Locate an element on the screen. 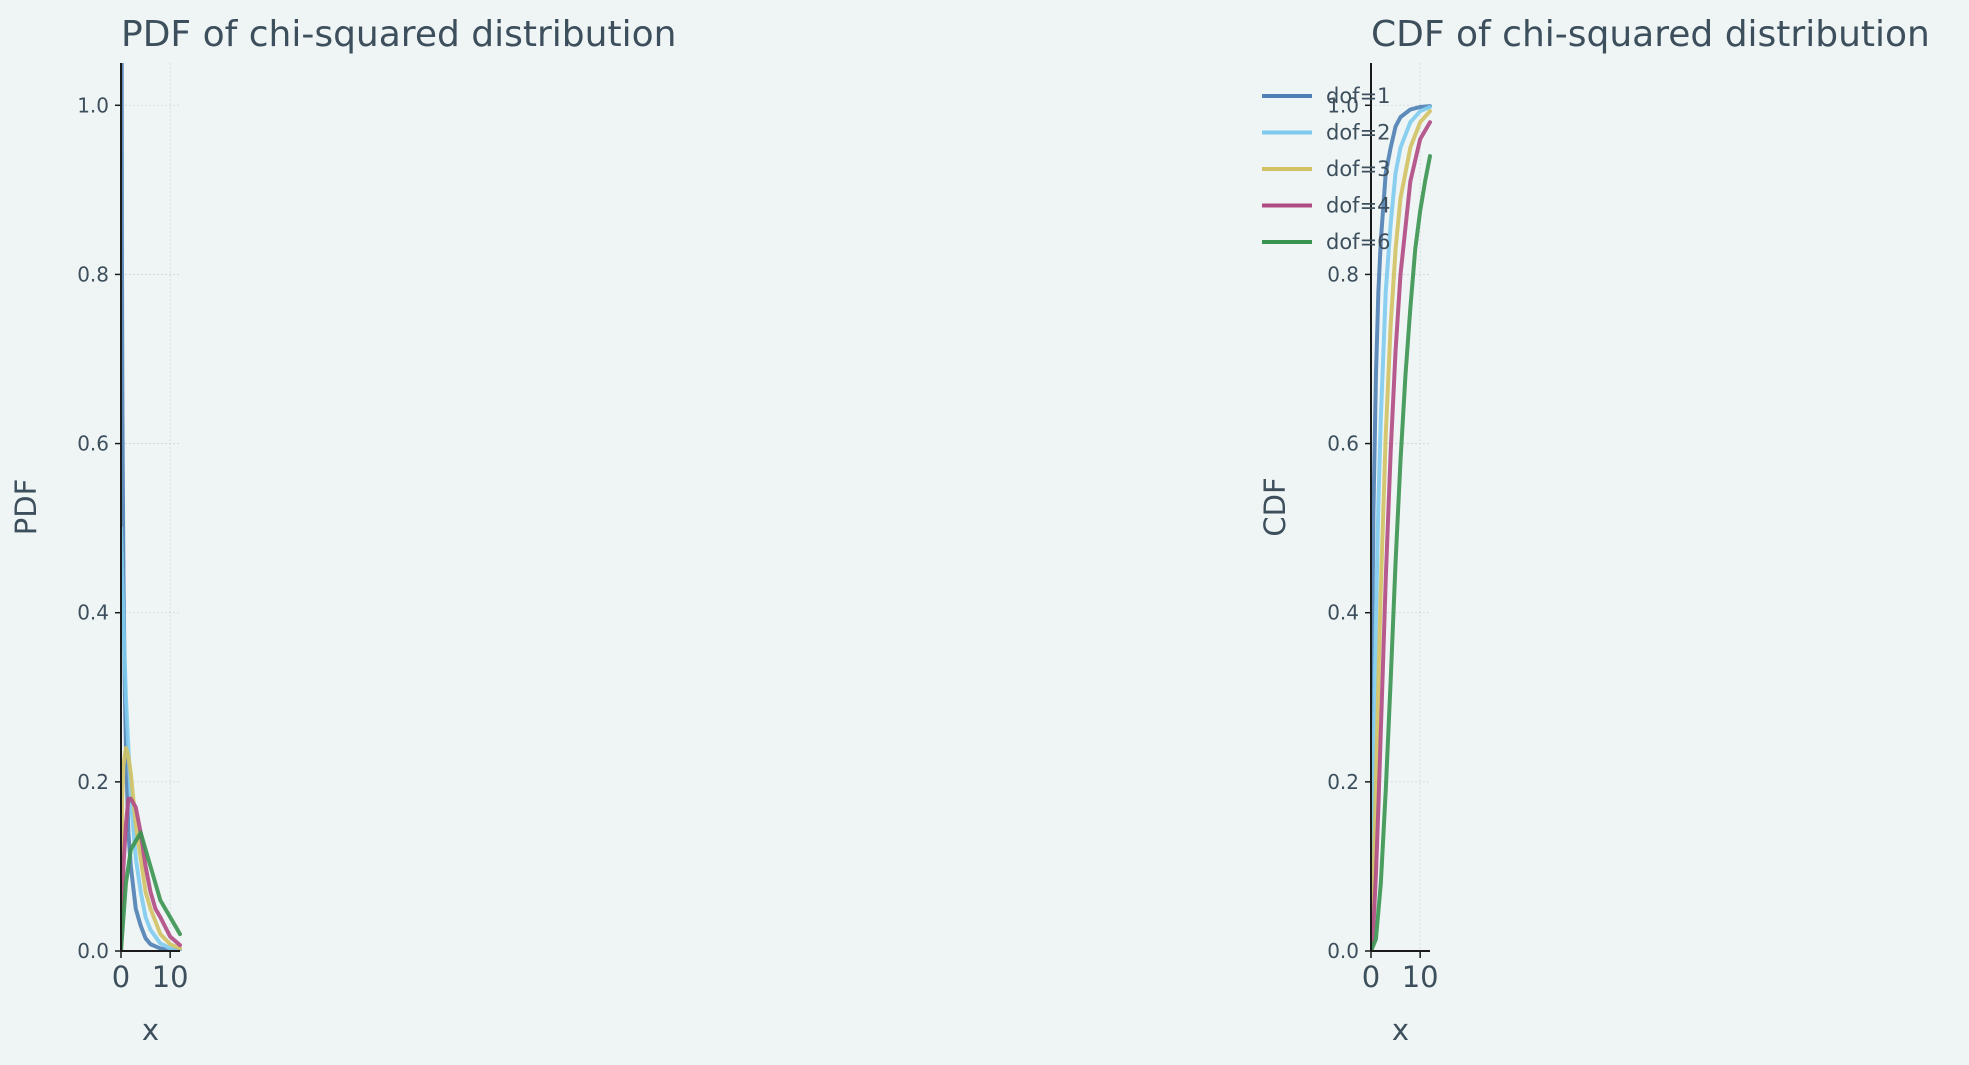 This screenshot has width=1969, height=1065. legend-label: dof=1 is located at coordinates (1358, 96).